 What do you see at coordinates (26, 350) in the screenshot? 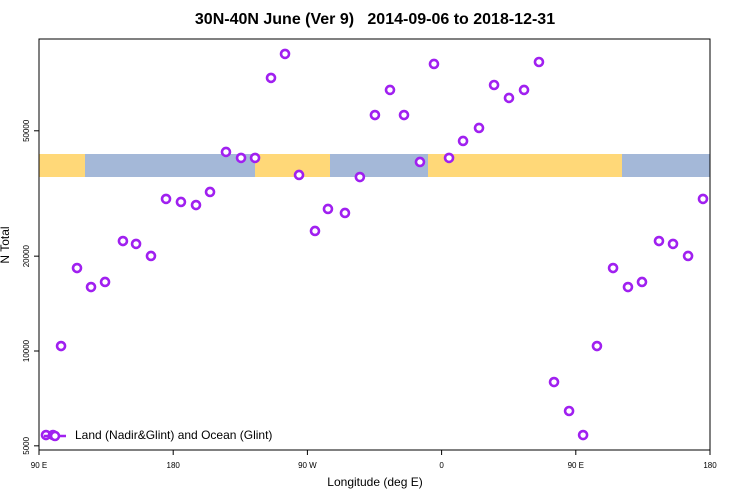
I see `y-tick-label: 10000` at bounding box center [26, 350].